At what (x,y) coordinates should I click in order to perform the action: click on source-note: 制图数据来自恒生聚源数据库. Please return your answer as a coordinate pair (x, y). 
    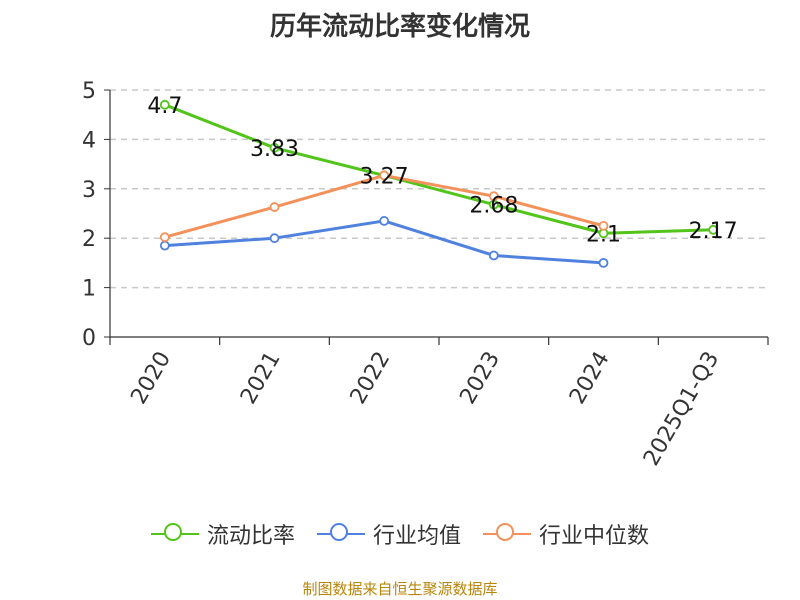
    Looking at the image, I should click on (400, 589).